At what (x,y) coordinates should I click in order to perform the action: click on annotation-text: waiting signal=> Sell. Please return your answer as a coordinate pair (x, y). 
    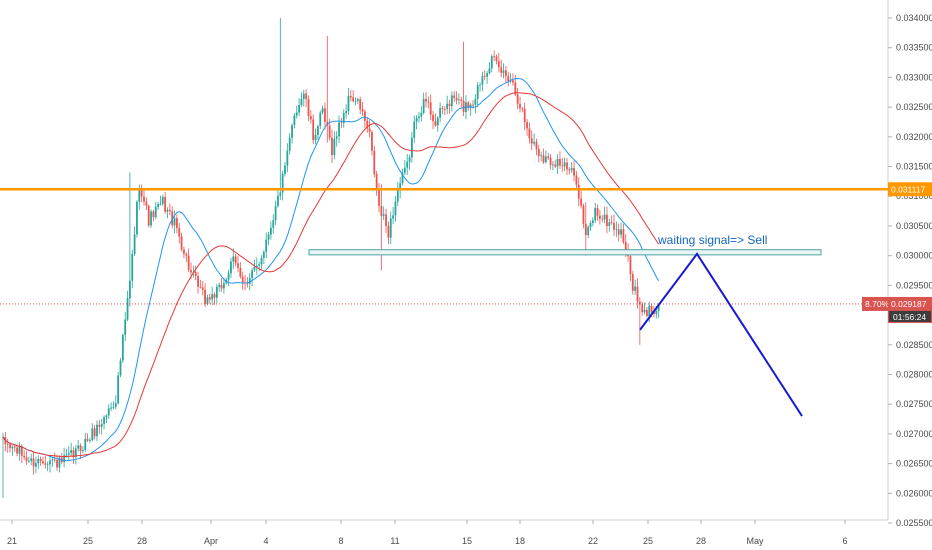
    Looking at the image, I should click on (712, 240).